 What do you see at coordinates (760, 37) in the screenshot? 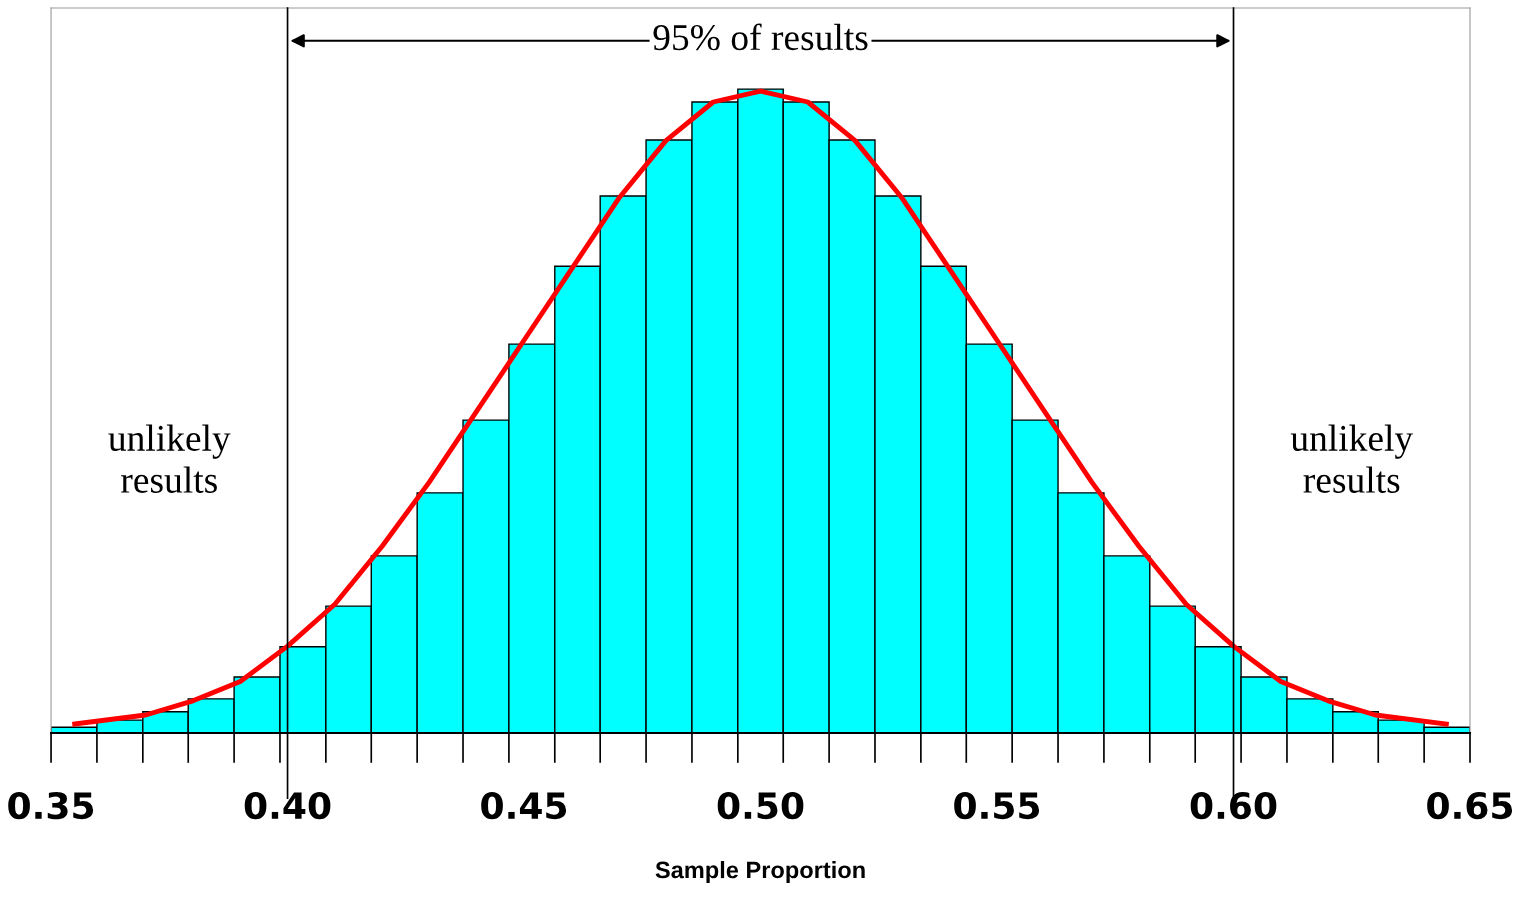
I see `text: 95% of results` at bounding box center [760, 37].